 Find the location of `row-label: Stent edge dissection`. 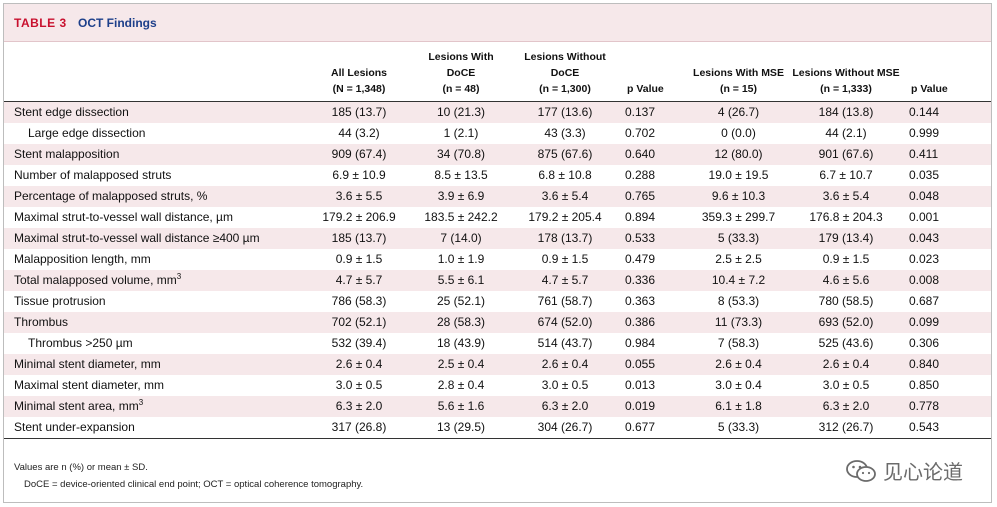

row-label: Stent edge dissection is located at coordinates (155, 112).